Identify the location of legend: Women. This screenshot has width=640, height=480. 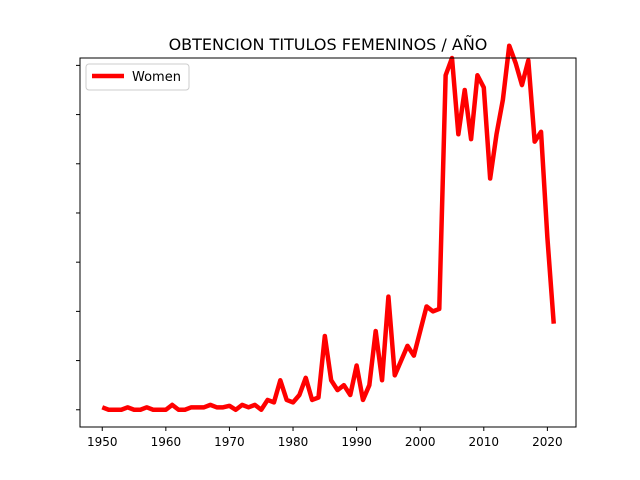
(137, 77).